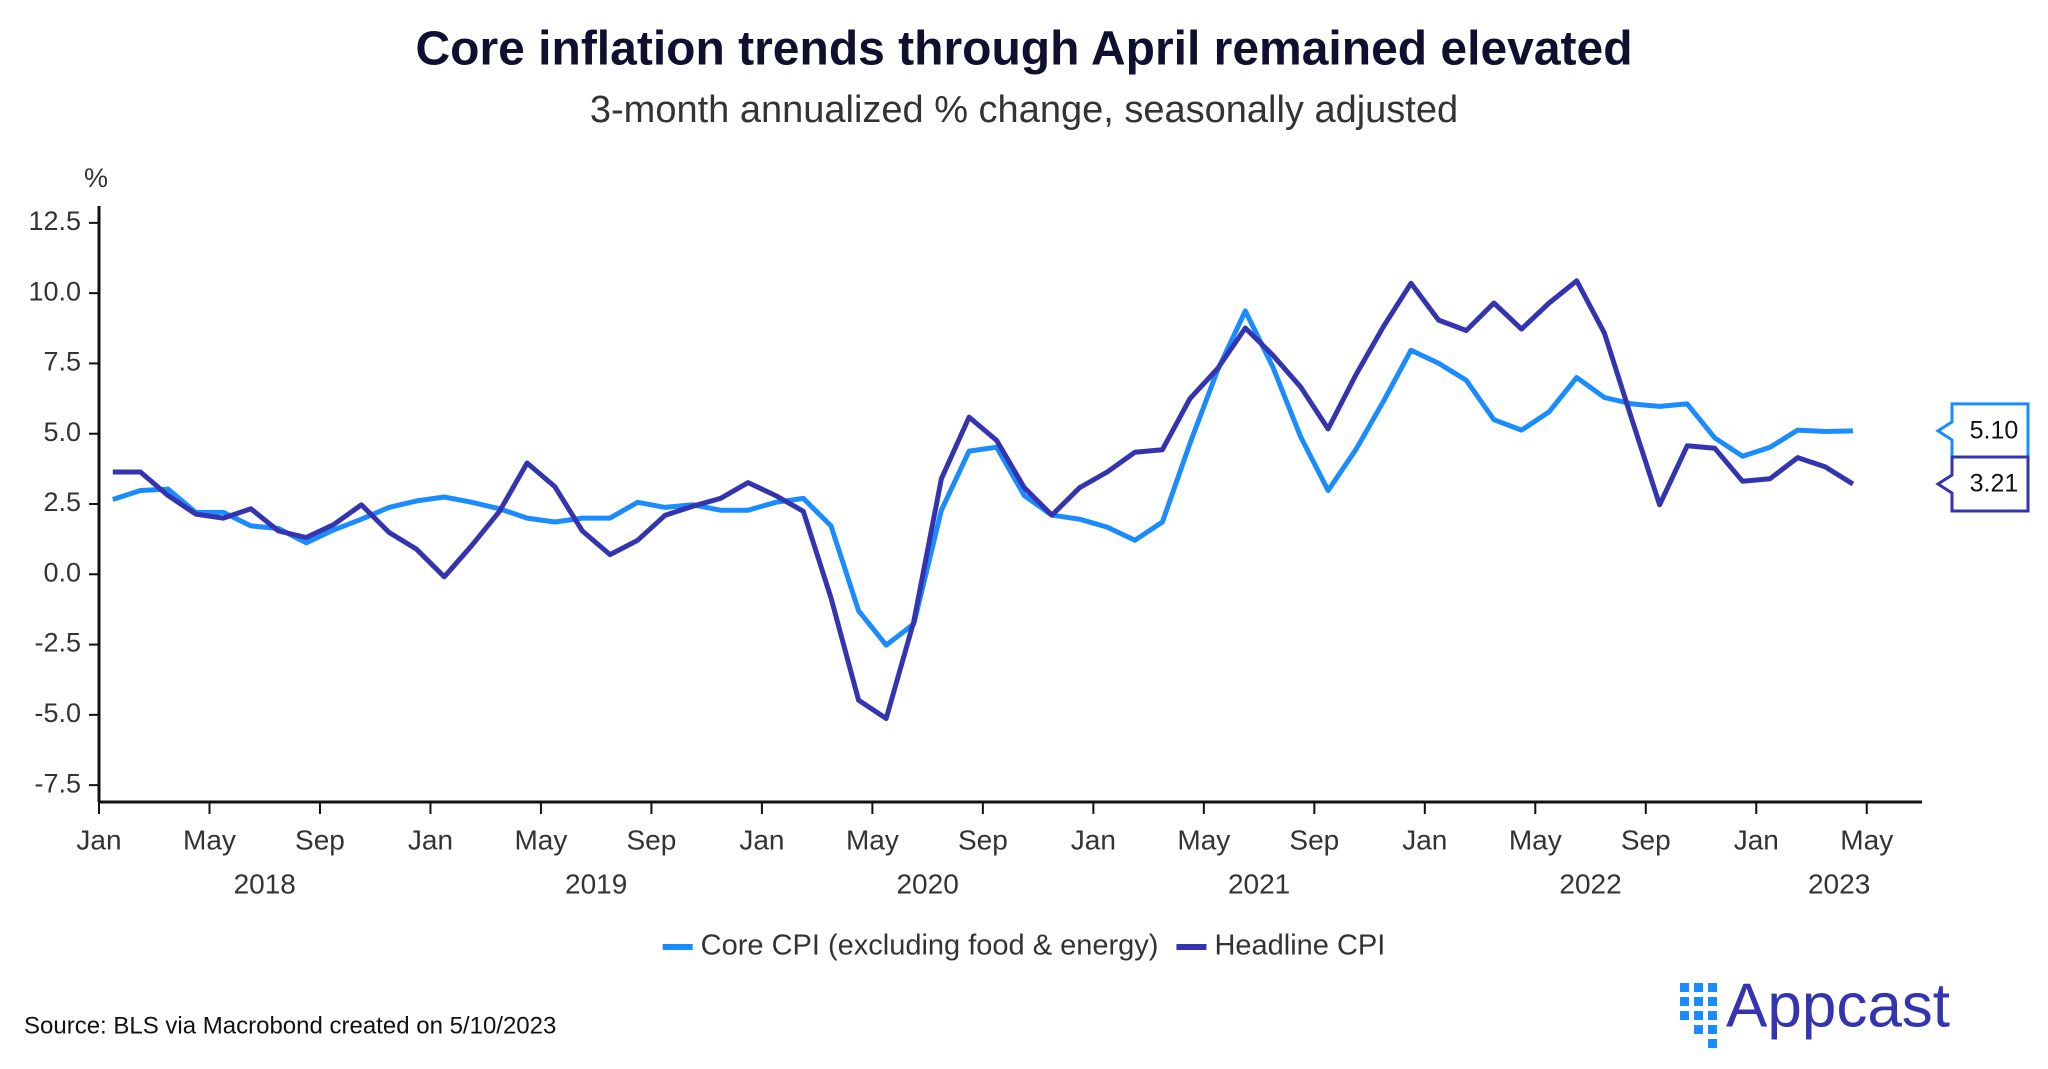  I want to click on x-group-label: 2021, so click(1259, 883).